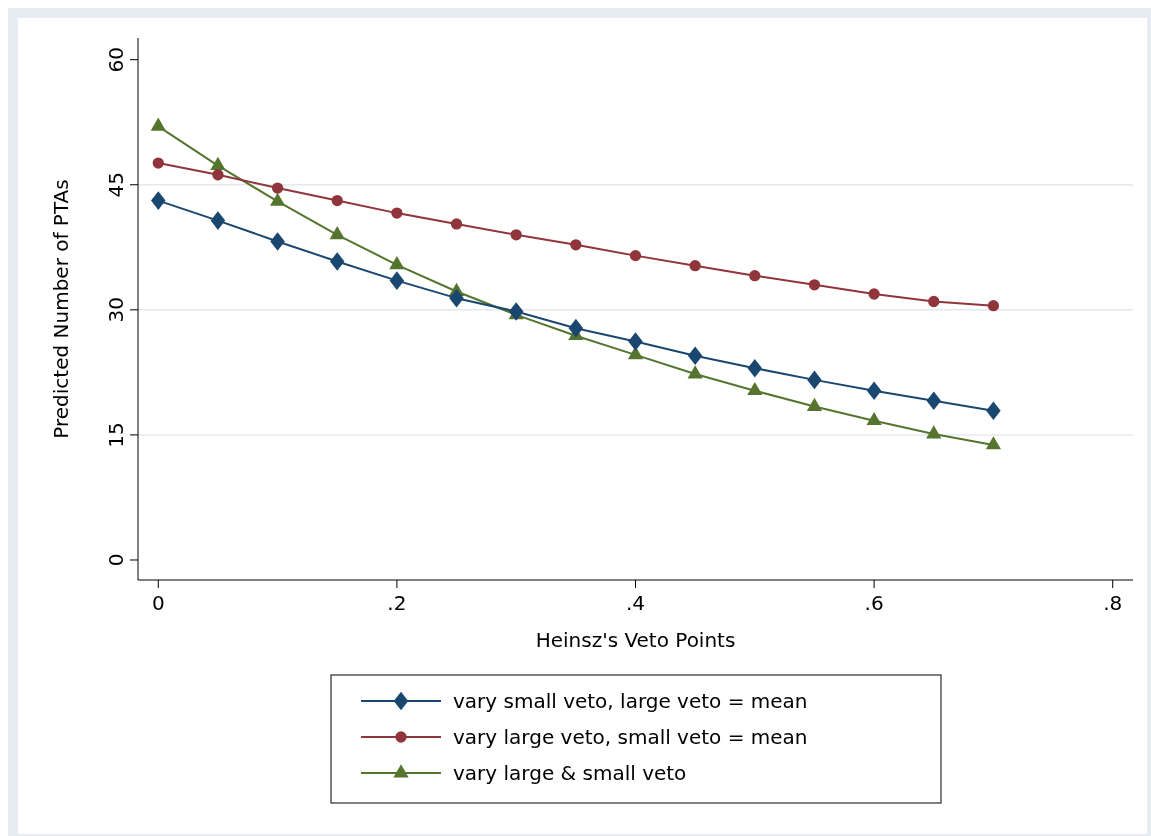 Image resolution: width=1151 pixels, height=836 pixels. What do you see at coordinates (116, 310) in the screenshot?
I see `y-tick-label: 30` at bounding box center [116, 310].